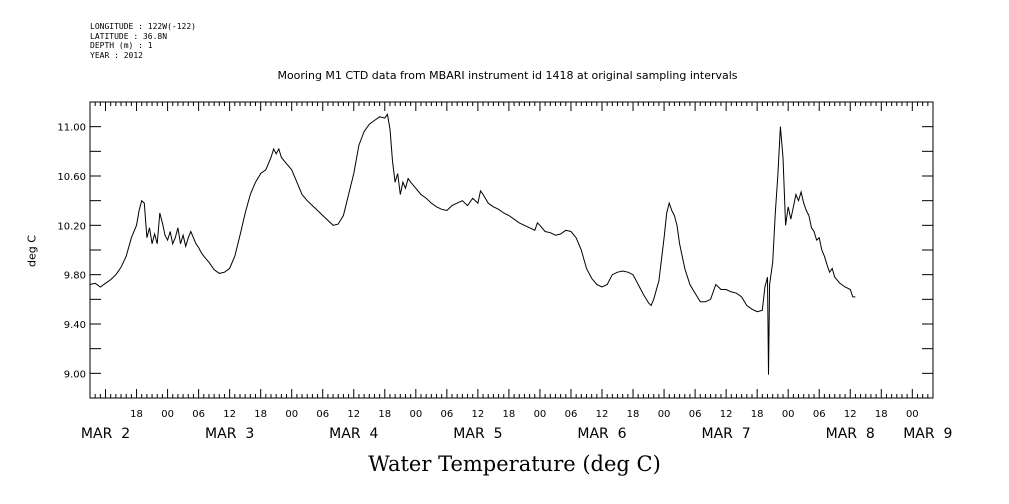  What do you see at coordinates (229, 434) in the screenshot?
I see `x-day-label: MAR 3` at bounding box center [229, 434].